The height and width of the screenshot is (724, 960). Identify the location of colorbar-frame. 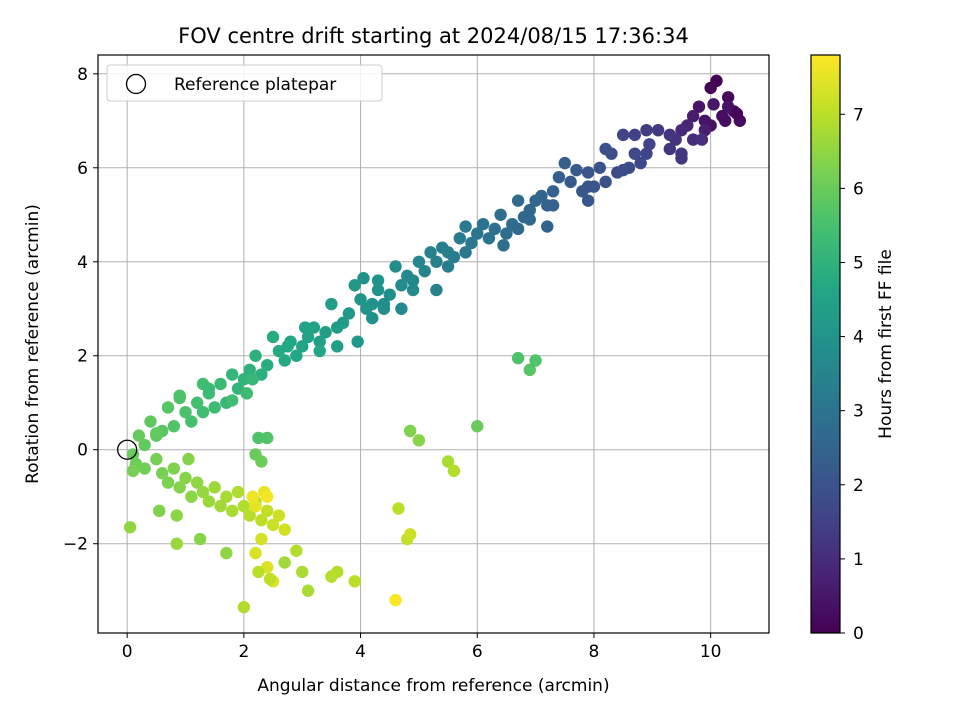
(825, 344).